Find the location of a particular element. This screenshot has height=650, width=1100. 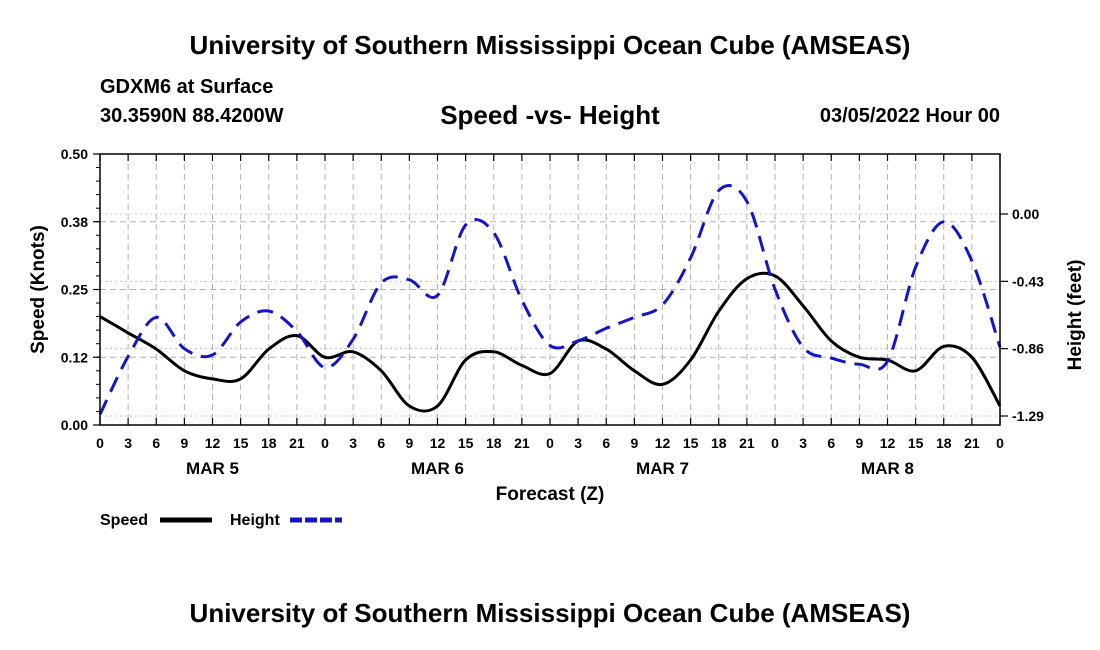

x-day-label: MAR 8 is located at coordinates (887, 468).